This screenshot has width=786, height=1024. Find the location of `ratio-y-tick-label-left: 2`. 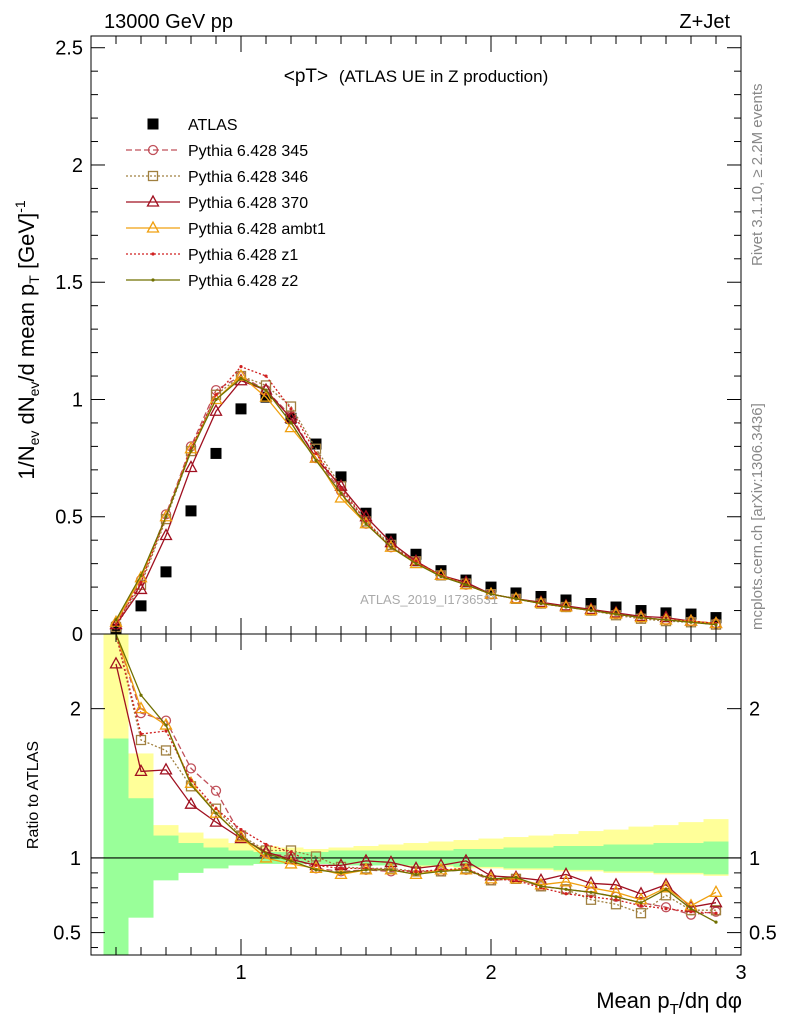

ratio-y-tick-label-left: 2 is located at coordinates (75, 710).